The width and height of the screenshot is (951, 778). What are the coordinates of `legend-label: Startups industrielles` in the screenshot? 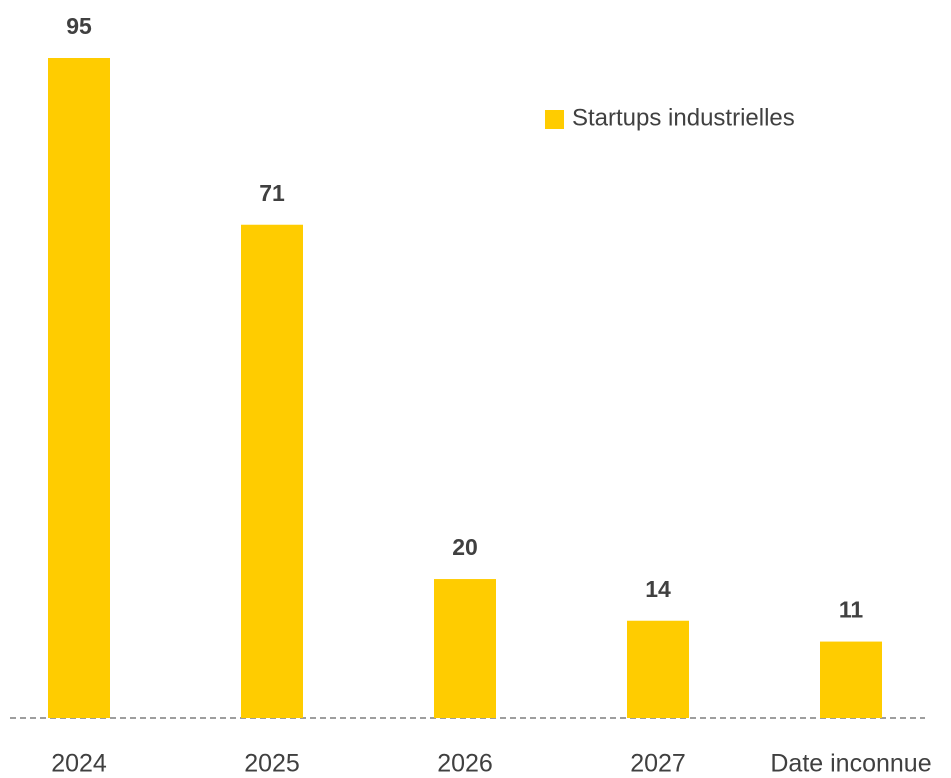 It's located at (683, 117).